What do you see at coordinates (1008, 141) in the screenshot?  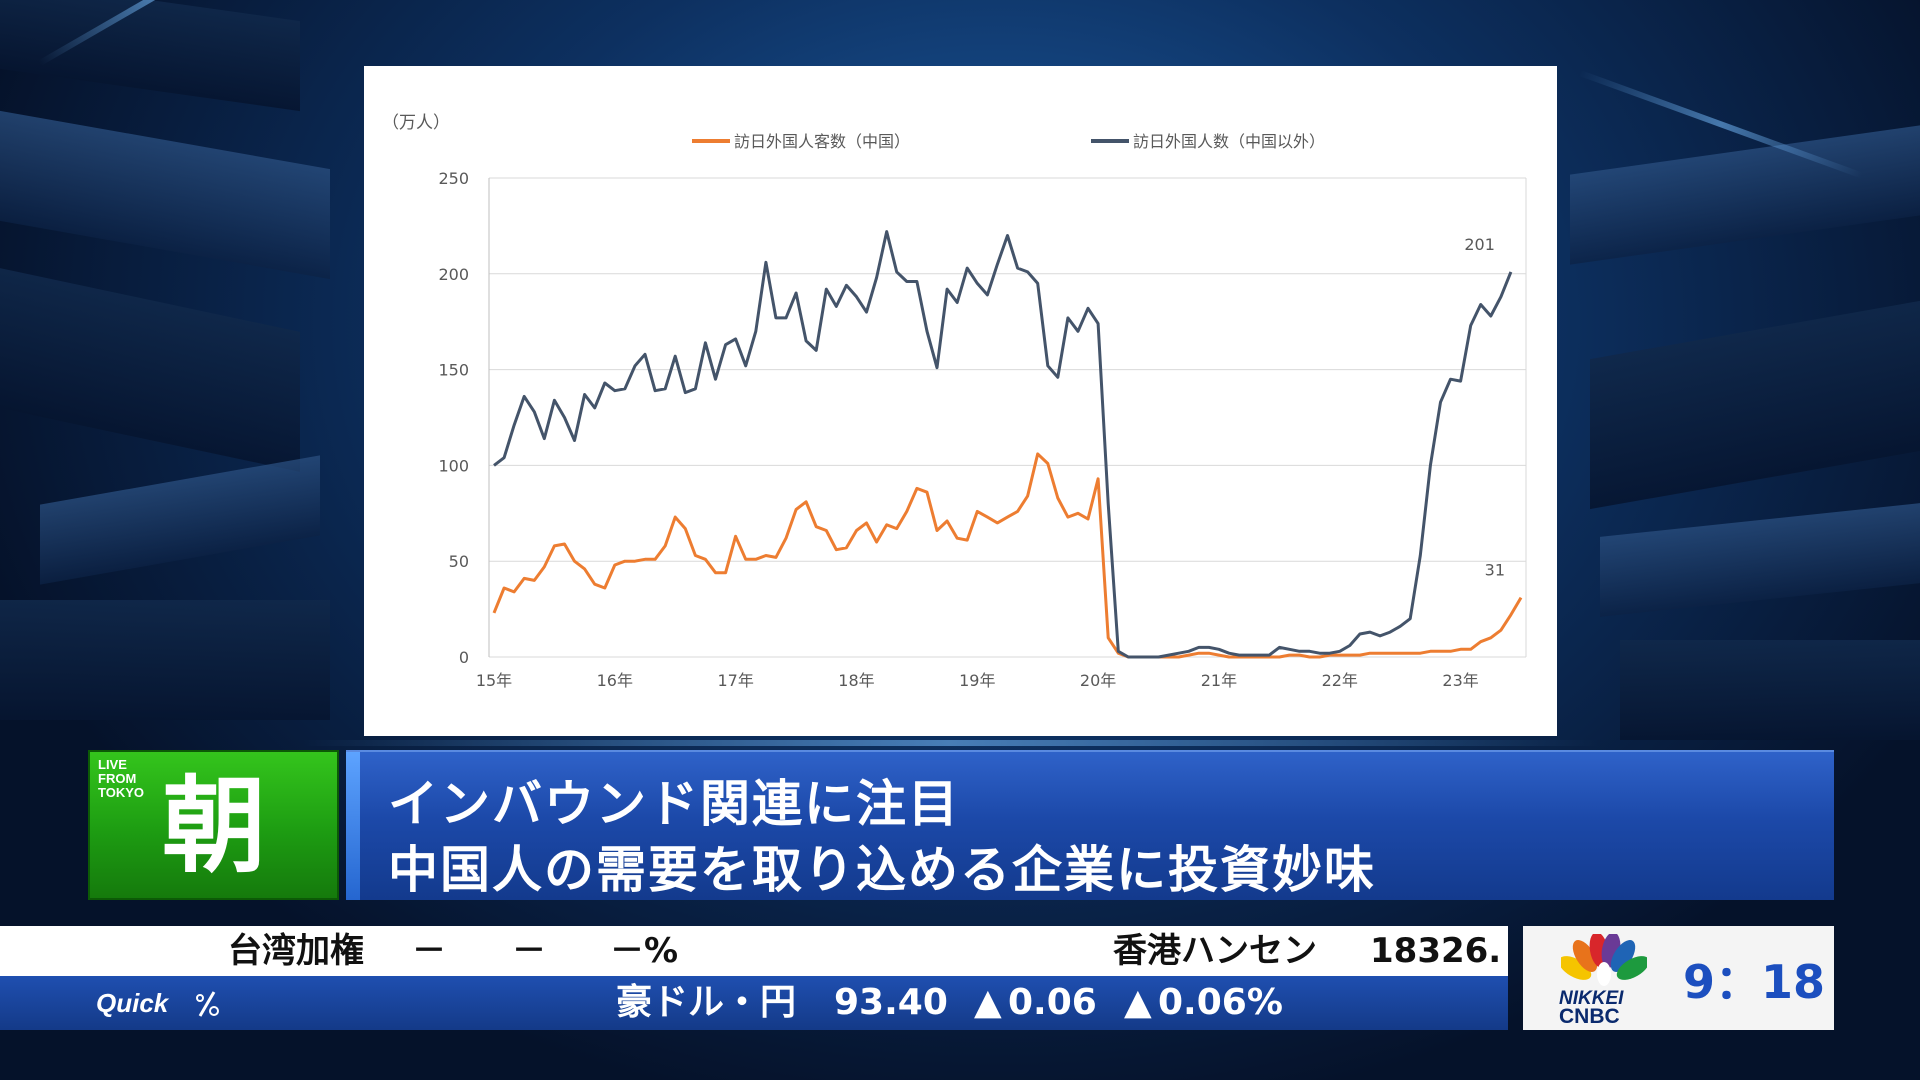 I see `legend: 訪日外国人客数（中国） 訪日外国人数（中国以外）` at bounding box center [1008, 141].